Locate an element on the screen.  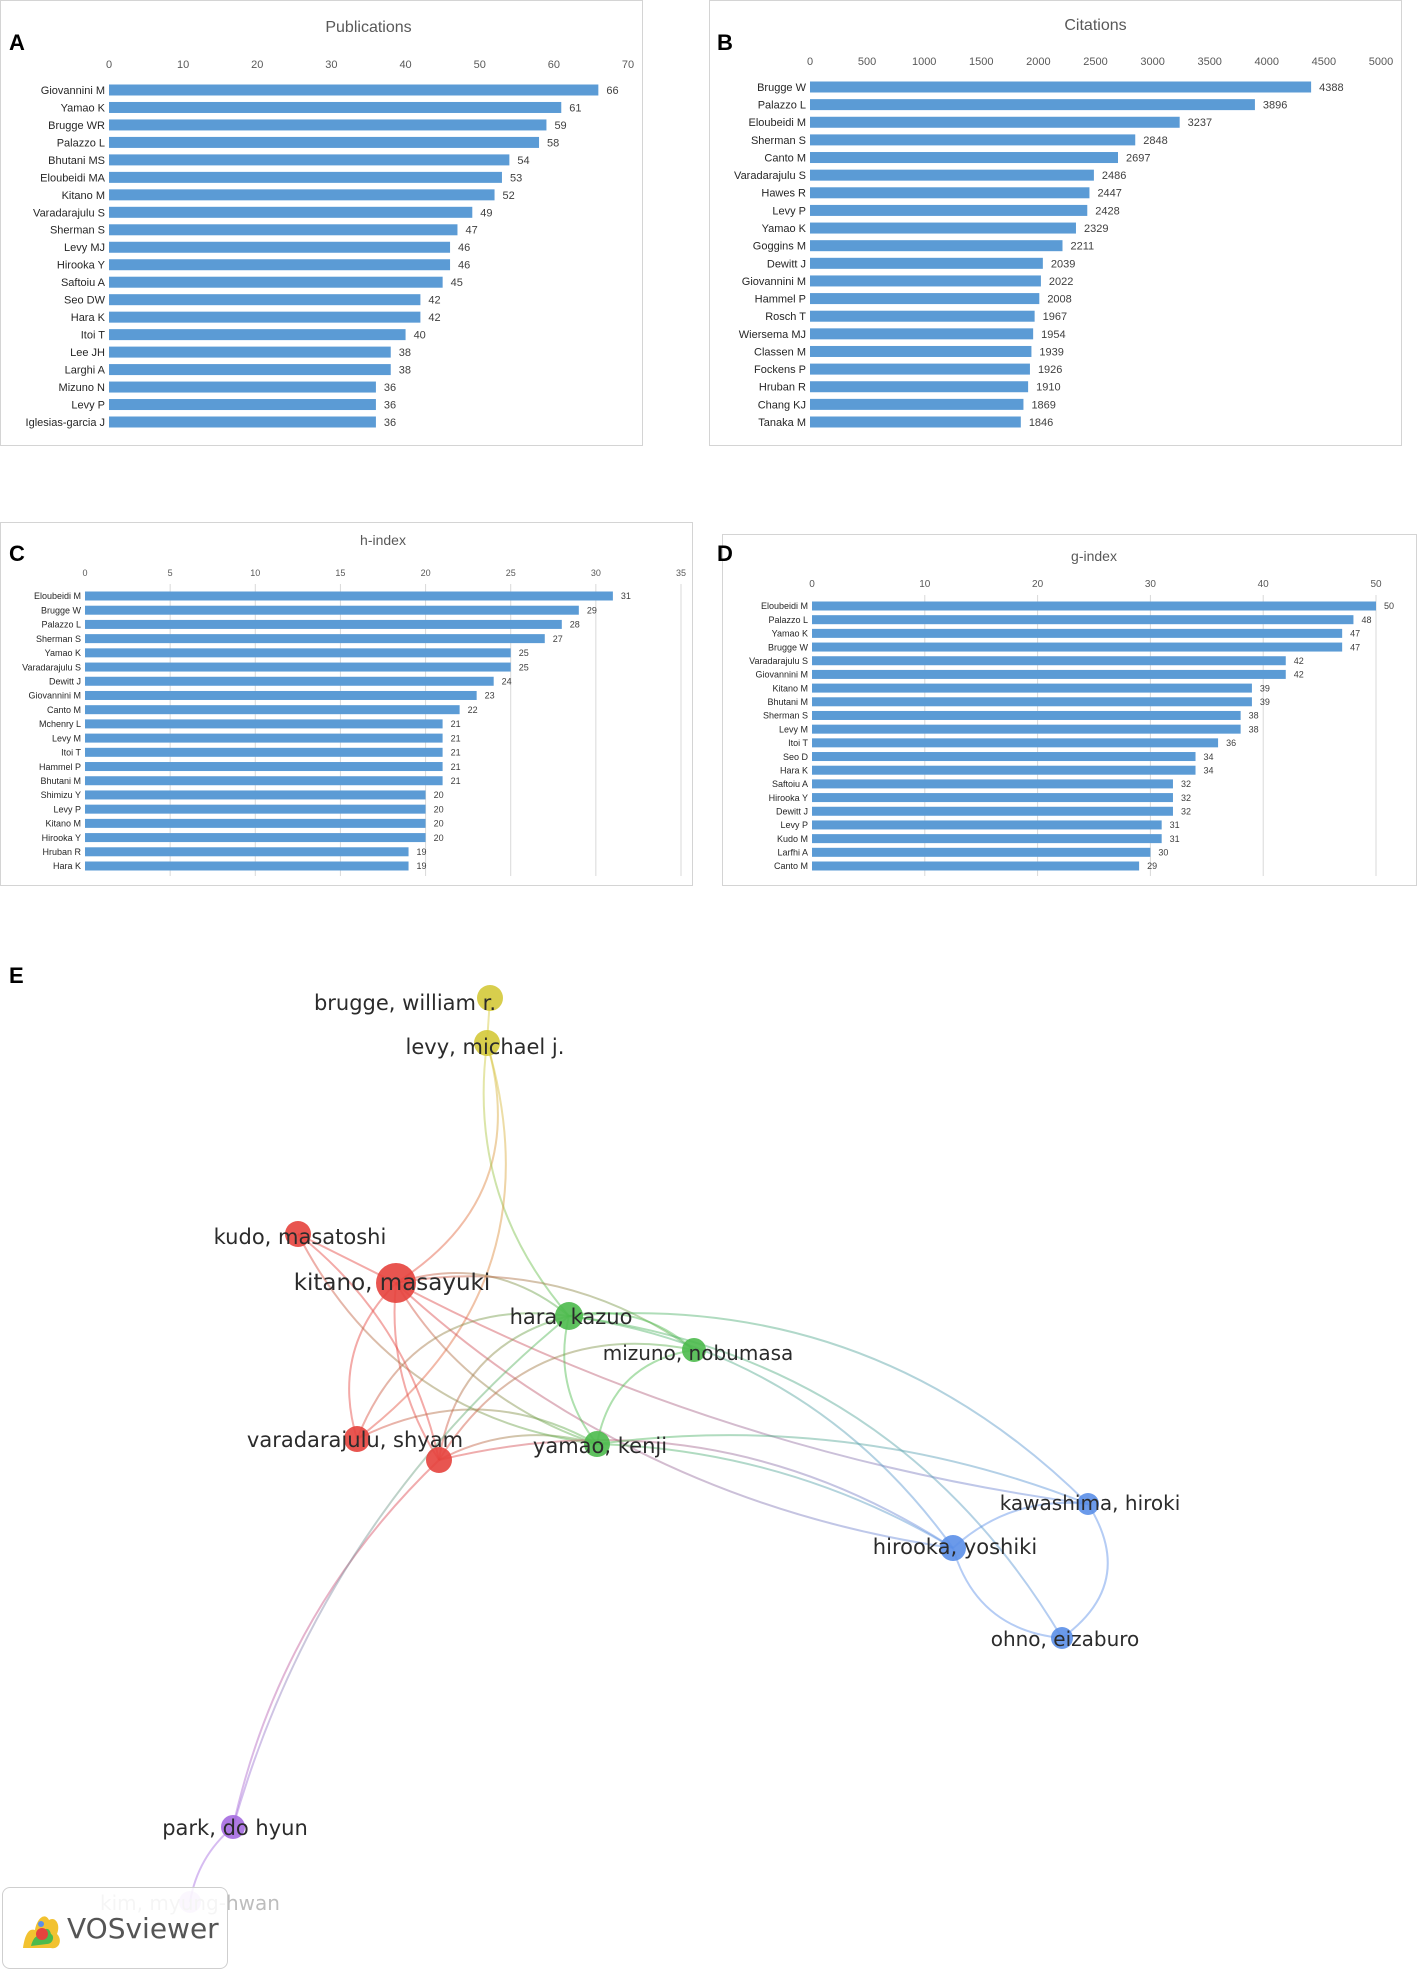
h-index-category-label: Levy P is located at coordinates (67, 809).